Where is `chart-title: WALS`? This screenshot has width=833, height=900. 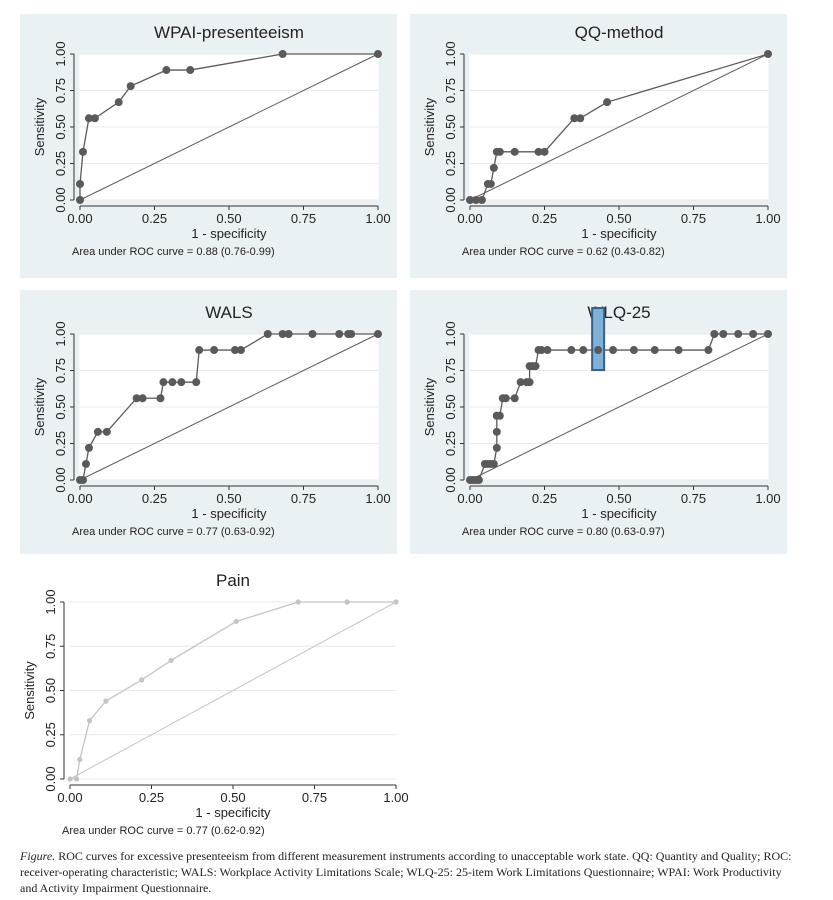
chart-title: WALS is located at coordinates (229, 312).